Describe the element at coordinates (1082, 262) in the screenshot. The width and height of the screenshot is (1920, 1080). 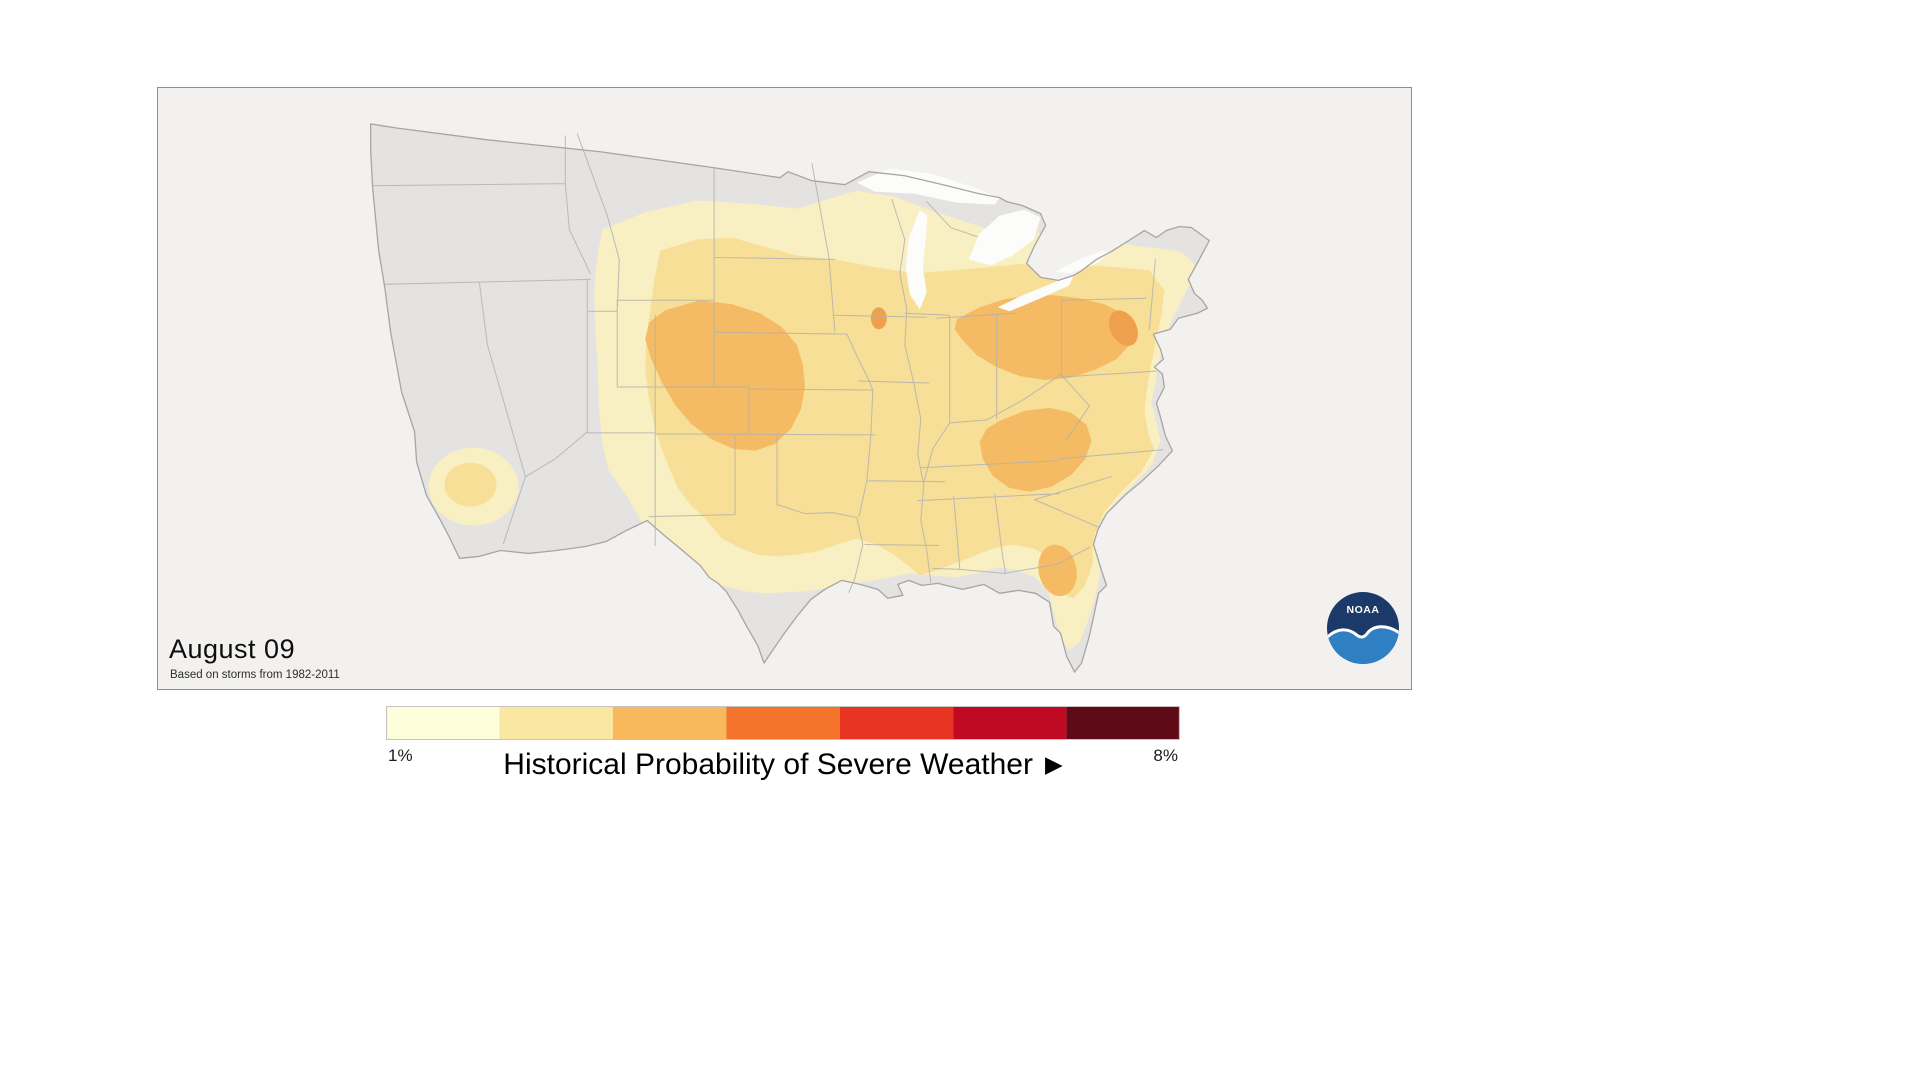
I see `lake-ontario` at that location.